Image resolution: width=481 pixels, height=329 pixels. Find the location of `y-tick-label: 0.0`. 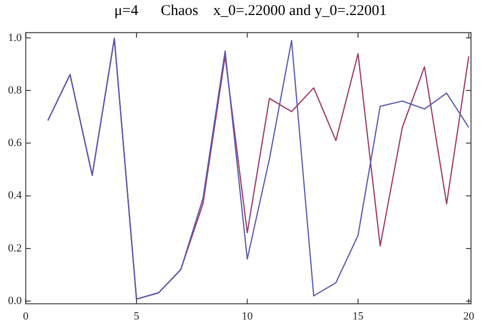

y-tick-label: 0.0 is located at coordinates (15, 301).